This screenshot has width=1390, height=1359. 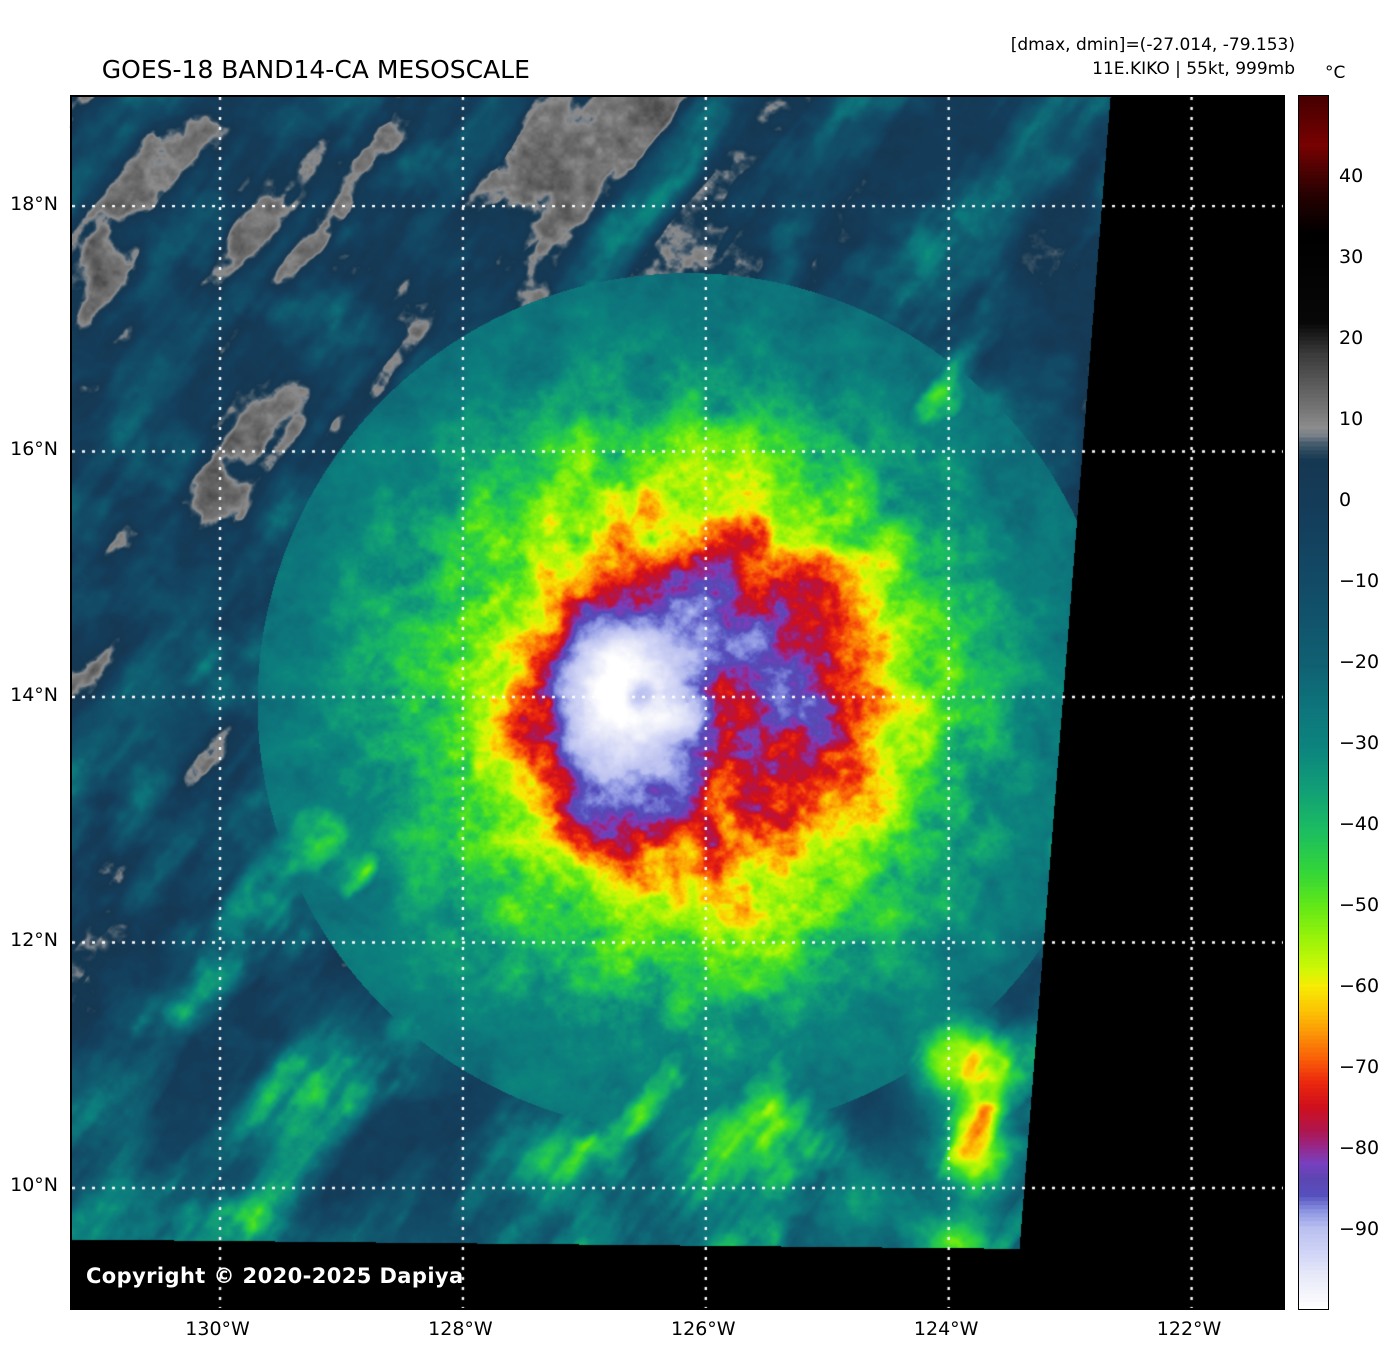 I want to click on lat-tick-18°N: 18°N, so click(x=34, y=203).